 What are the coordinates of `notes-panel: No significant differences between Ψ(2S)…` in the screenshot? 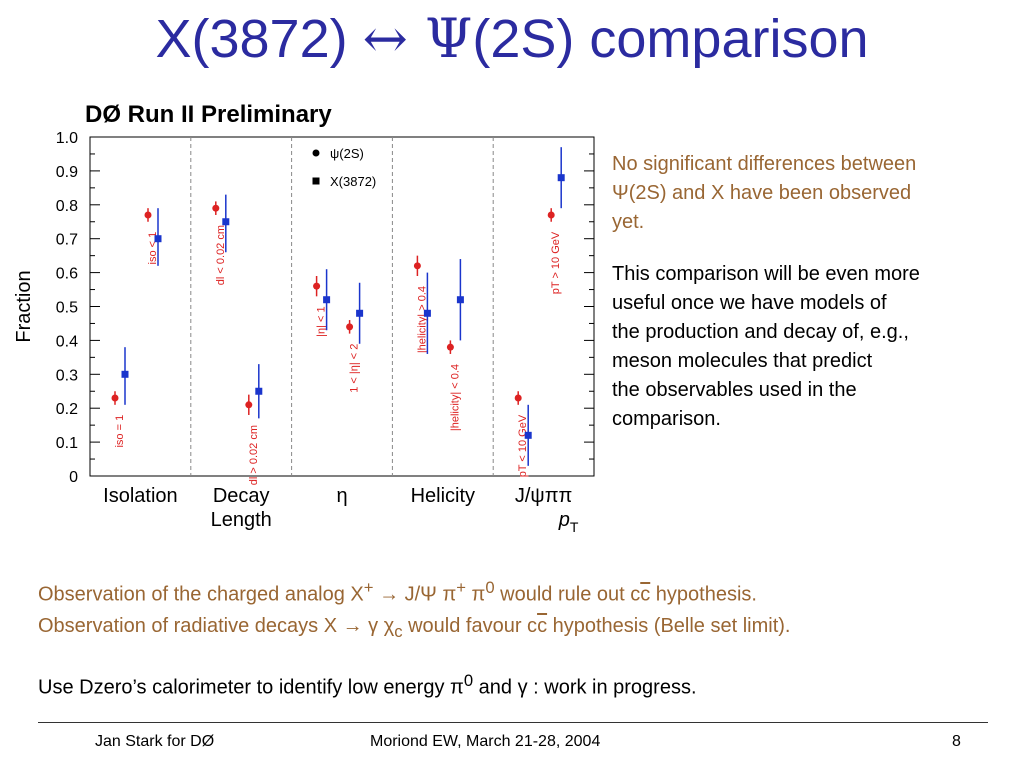 It's located at (812, 292).